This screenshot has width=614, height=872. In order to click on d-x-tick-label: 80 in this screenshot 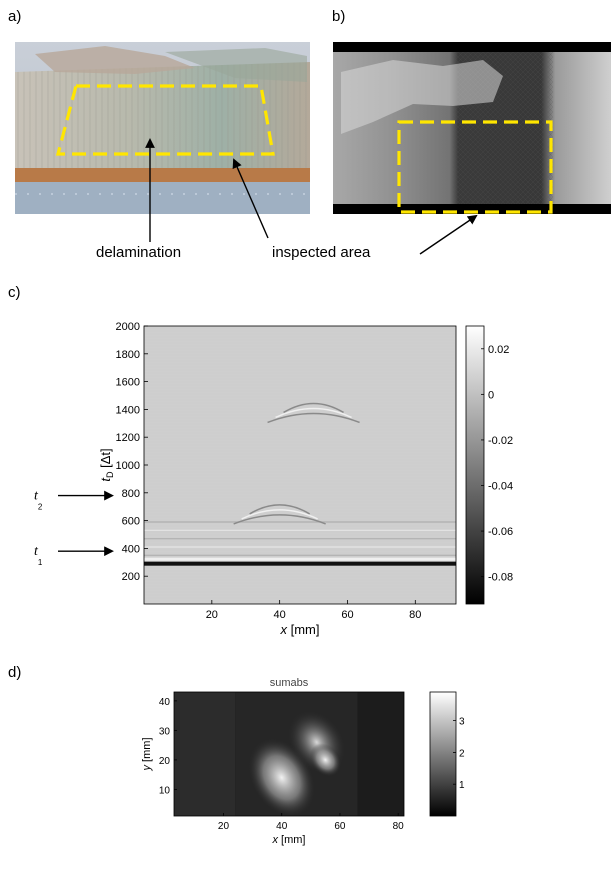, I will do `click(399, 826)`.